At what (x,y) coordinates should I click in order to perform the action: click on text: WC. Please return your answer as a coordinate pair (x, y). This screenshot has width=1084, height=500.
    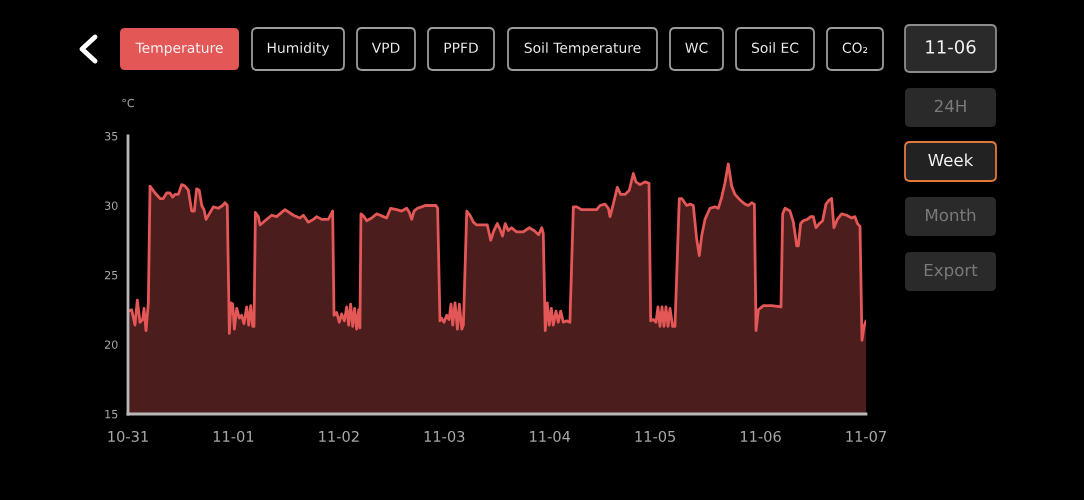
    Looking at the image, I should click on (696, 48).